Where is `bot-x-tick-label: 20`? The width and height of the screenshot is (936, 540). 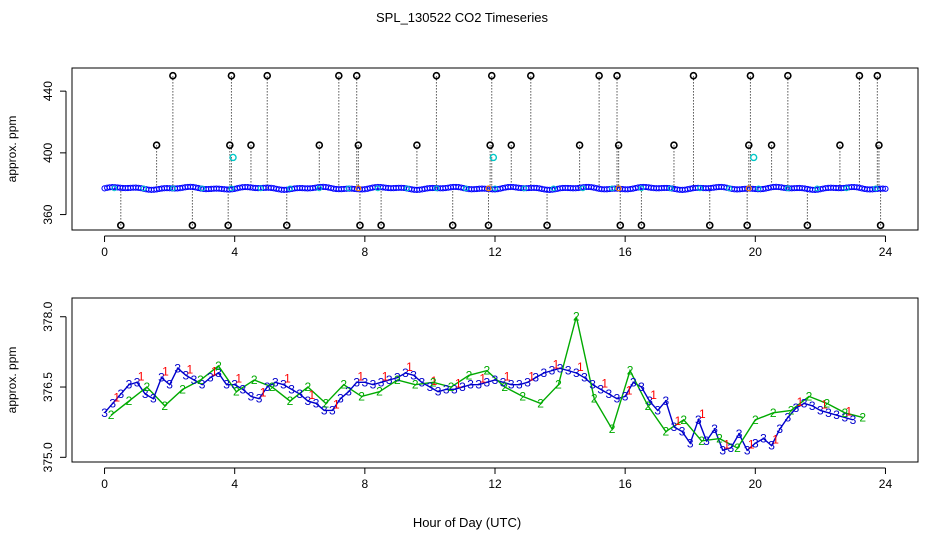 bot-x-tick-label: 20 is located at coordinates (756, 484).